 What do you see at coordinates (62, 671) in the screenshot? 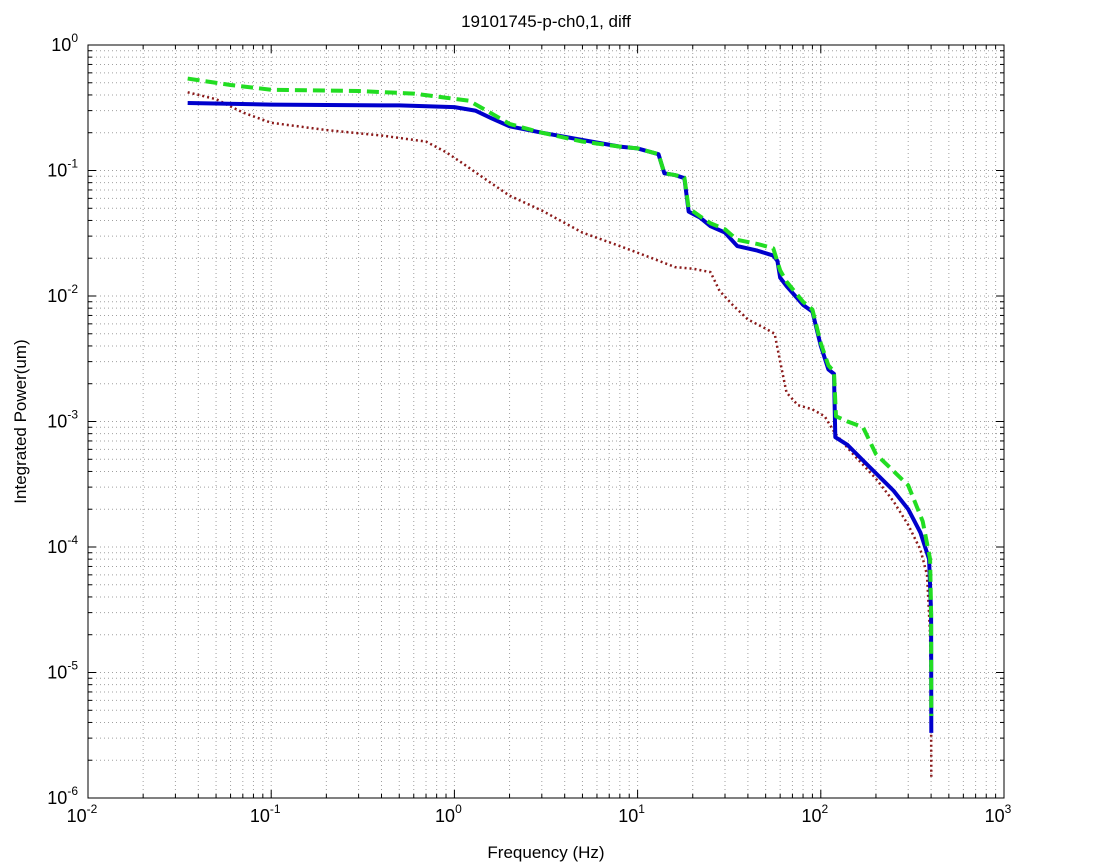
I see `y-tick-label: 10⁻⁵` at bounding box center [62, 671].